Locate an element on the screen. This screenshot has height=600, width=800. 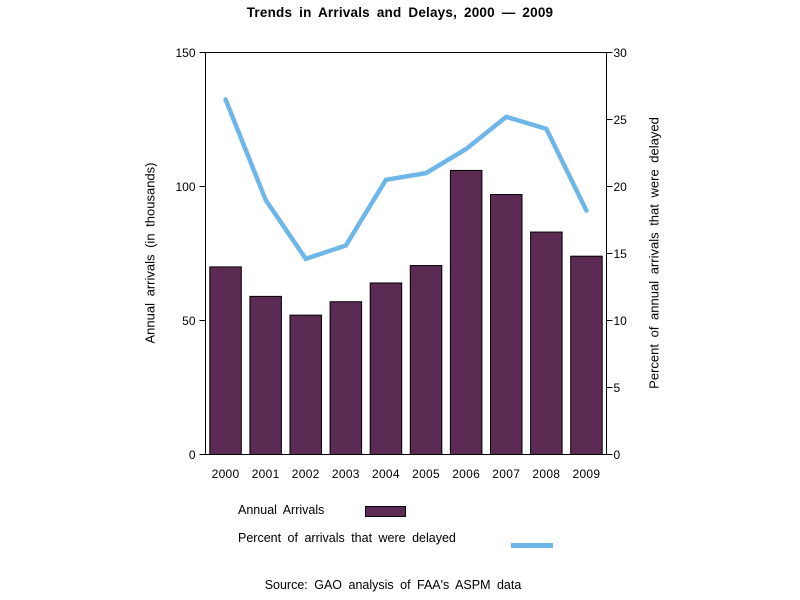
left-axis-tick-label-0: 0 is located at coordinates (192, 454).